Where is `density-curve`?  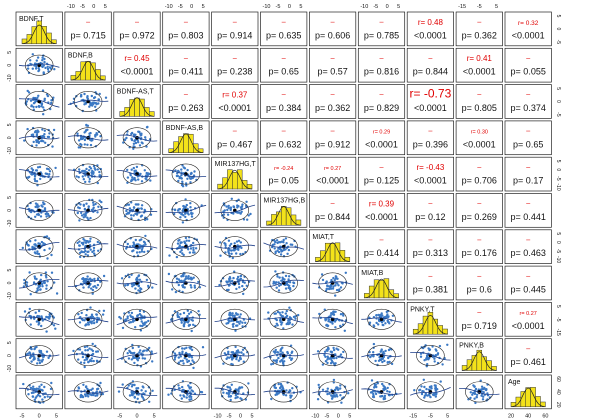
density-curve is located at coordinates (283, 216).